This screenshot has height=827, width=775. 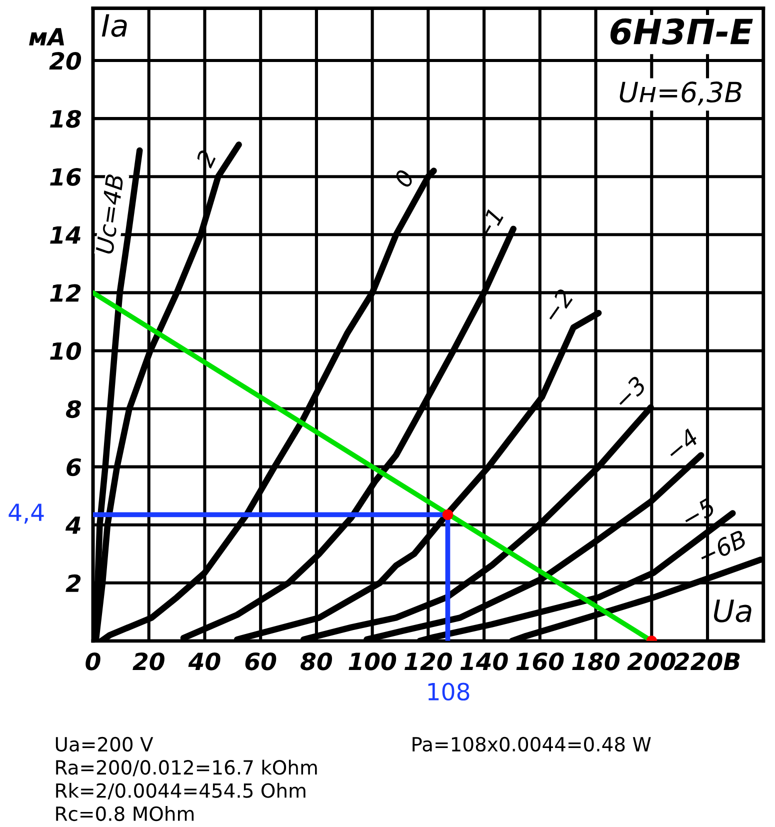 I want to click on x-tick-label: 220В, so click(x=707, y=661).